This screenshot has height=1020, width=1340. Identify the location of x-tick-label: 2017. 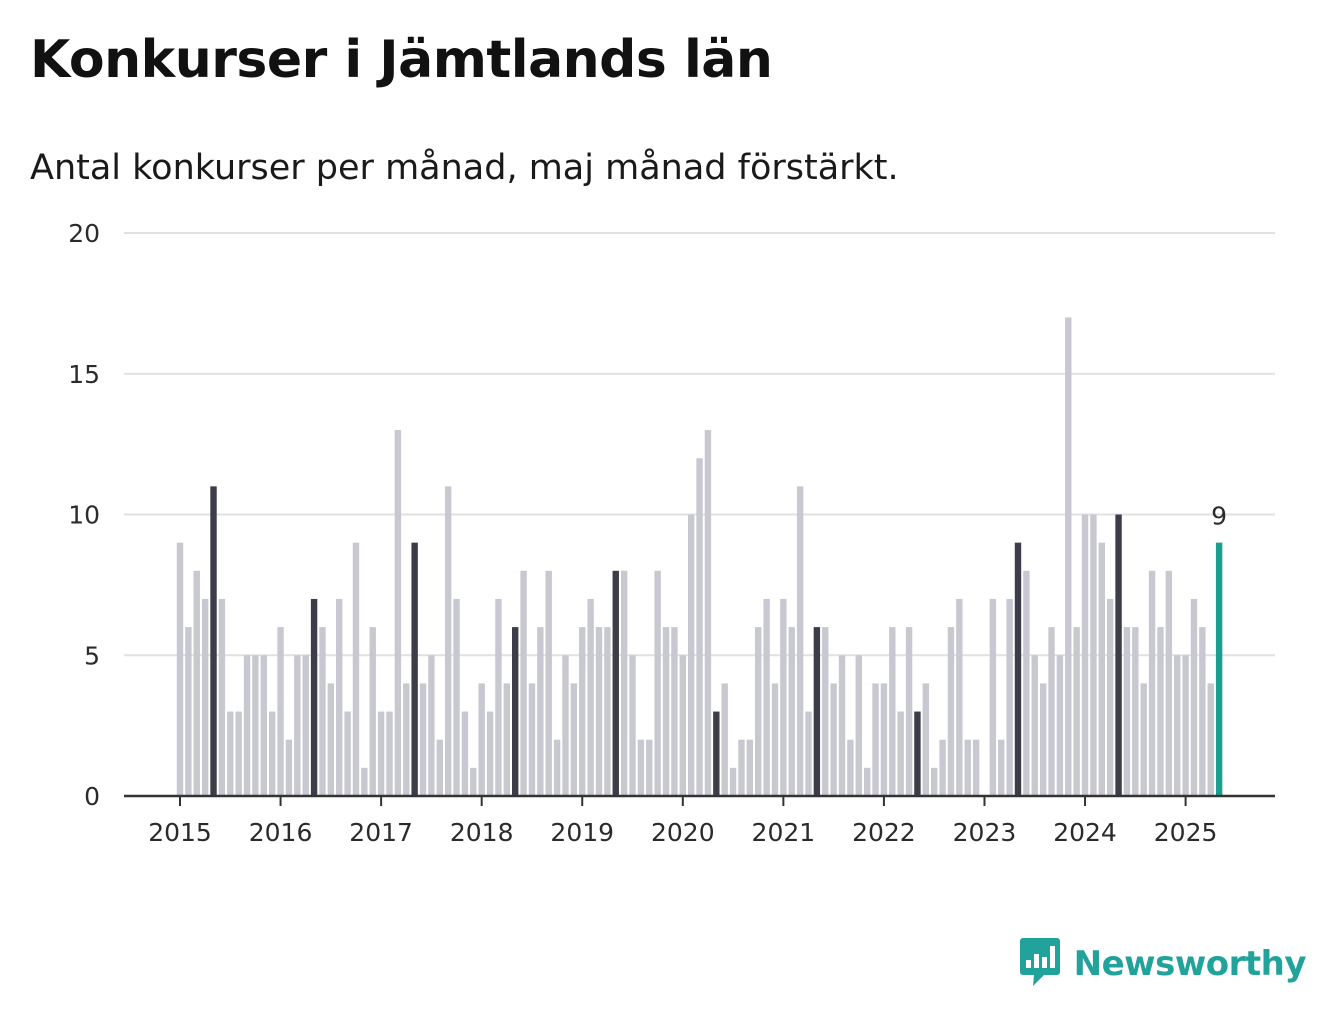
(381, 832).